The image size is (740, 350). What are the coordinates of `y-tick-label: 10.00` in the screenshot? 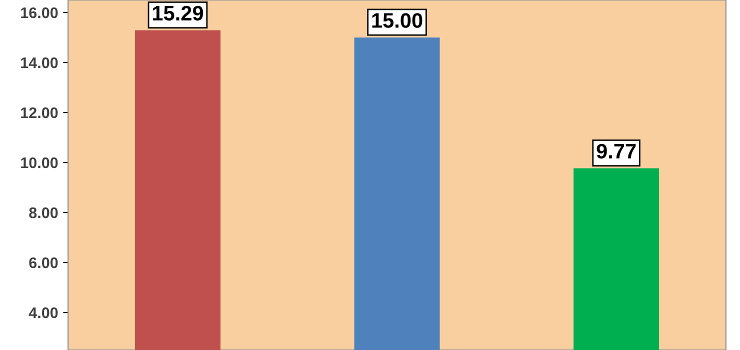 It's located at (39, 162).